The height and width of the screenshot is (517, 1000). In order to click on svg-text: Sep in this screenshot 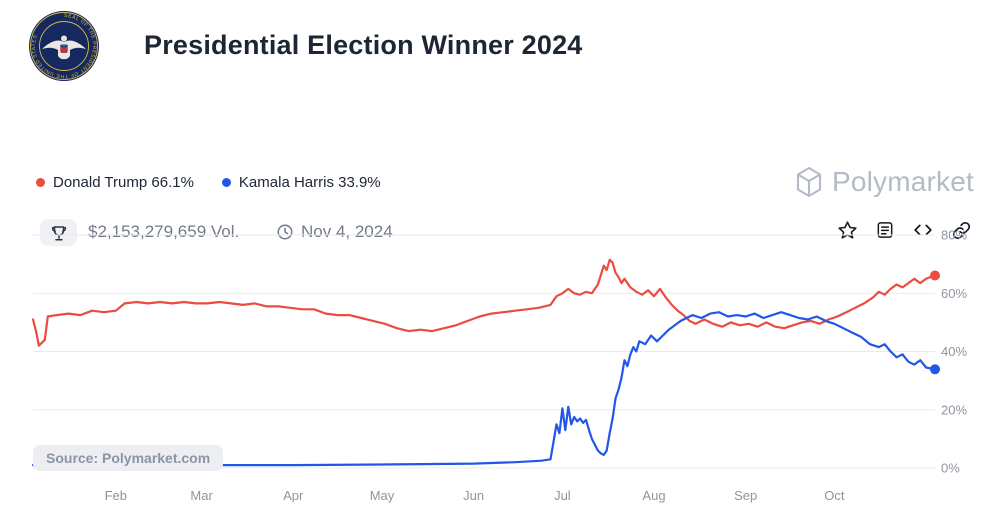, I will do `click(745, 495)`.